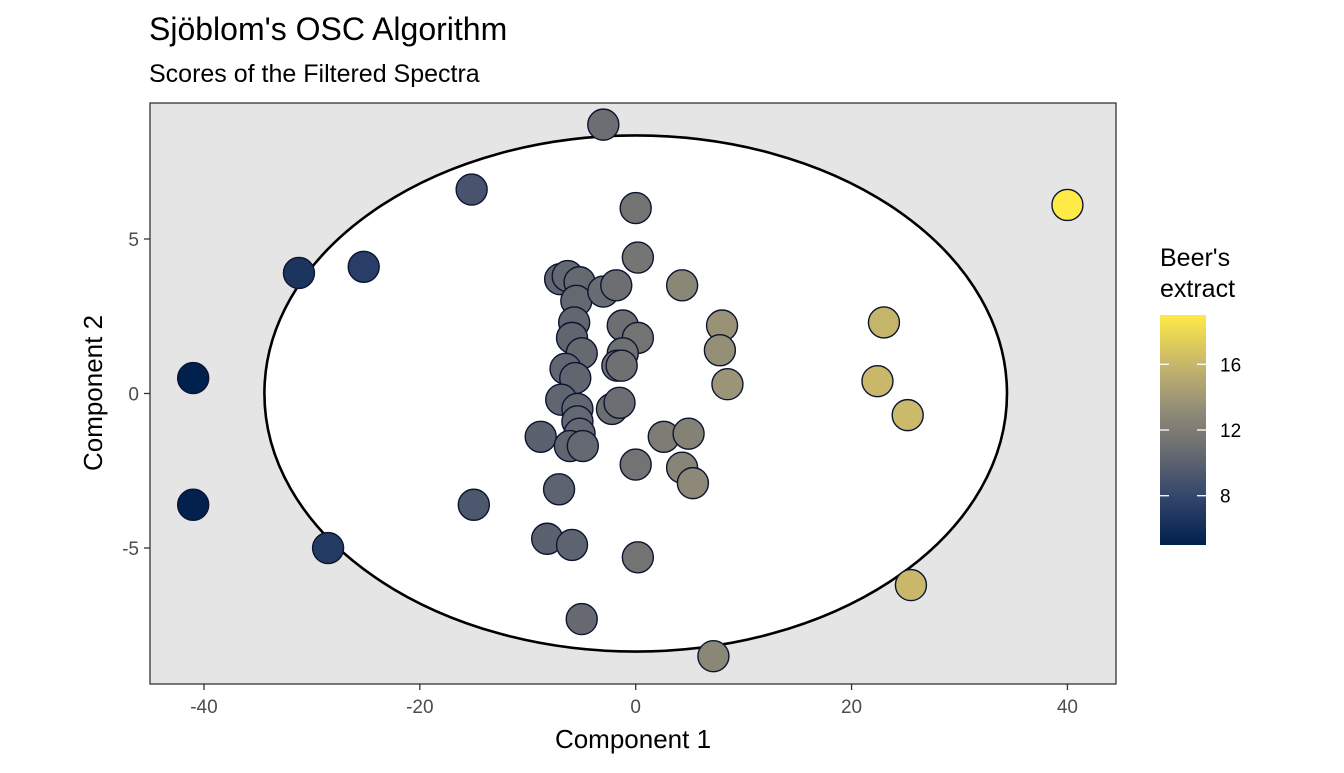 The height and width of the screenshot is (773, 1344). What do you see at coordinates (635, 707) in the screenshot?
I see `x-tick-label: 0` at bounding box center [635, 707].